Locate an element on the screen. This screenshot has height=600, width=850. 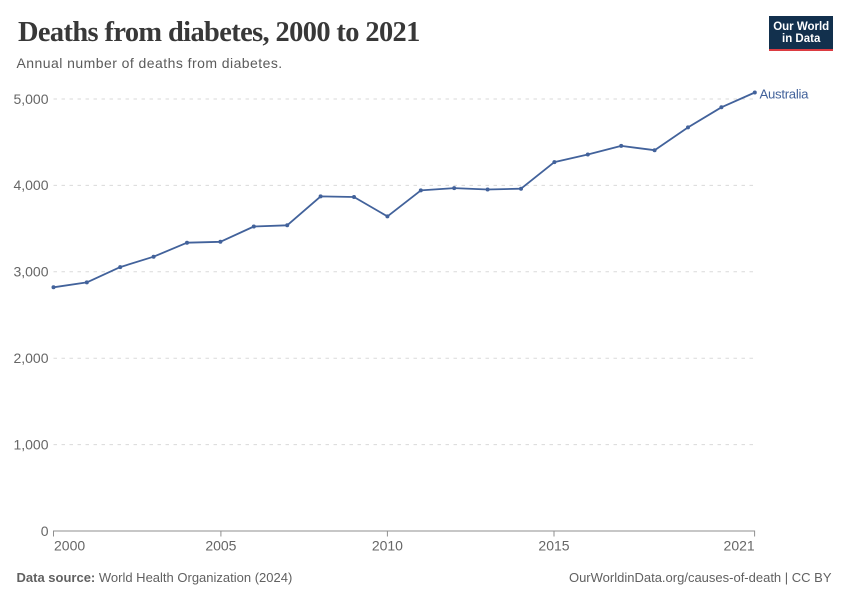
svg-text: 1,000 is located at coordinates (30, 444).